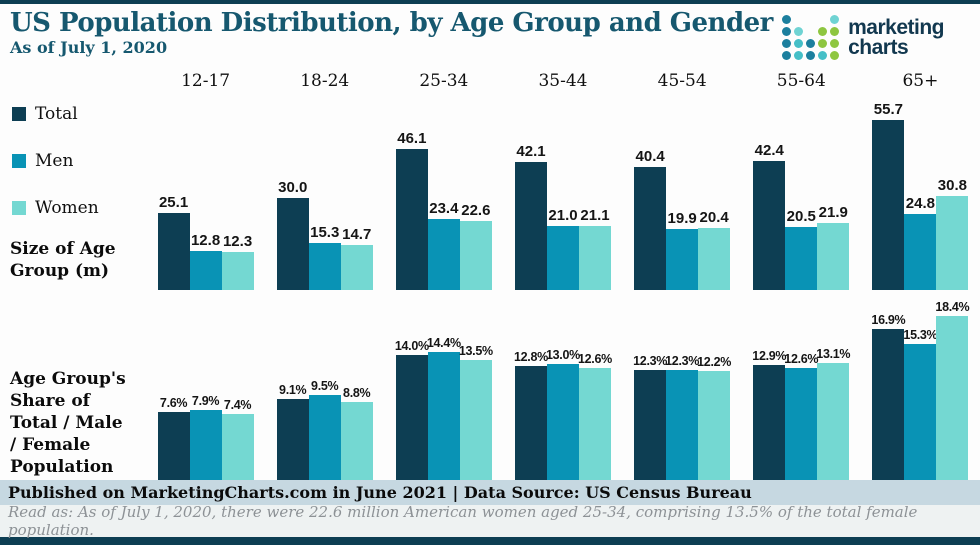 The height and width of the screenshot is (545, 980). I want to click on logo-word-1: marketing, so click(896, 27).